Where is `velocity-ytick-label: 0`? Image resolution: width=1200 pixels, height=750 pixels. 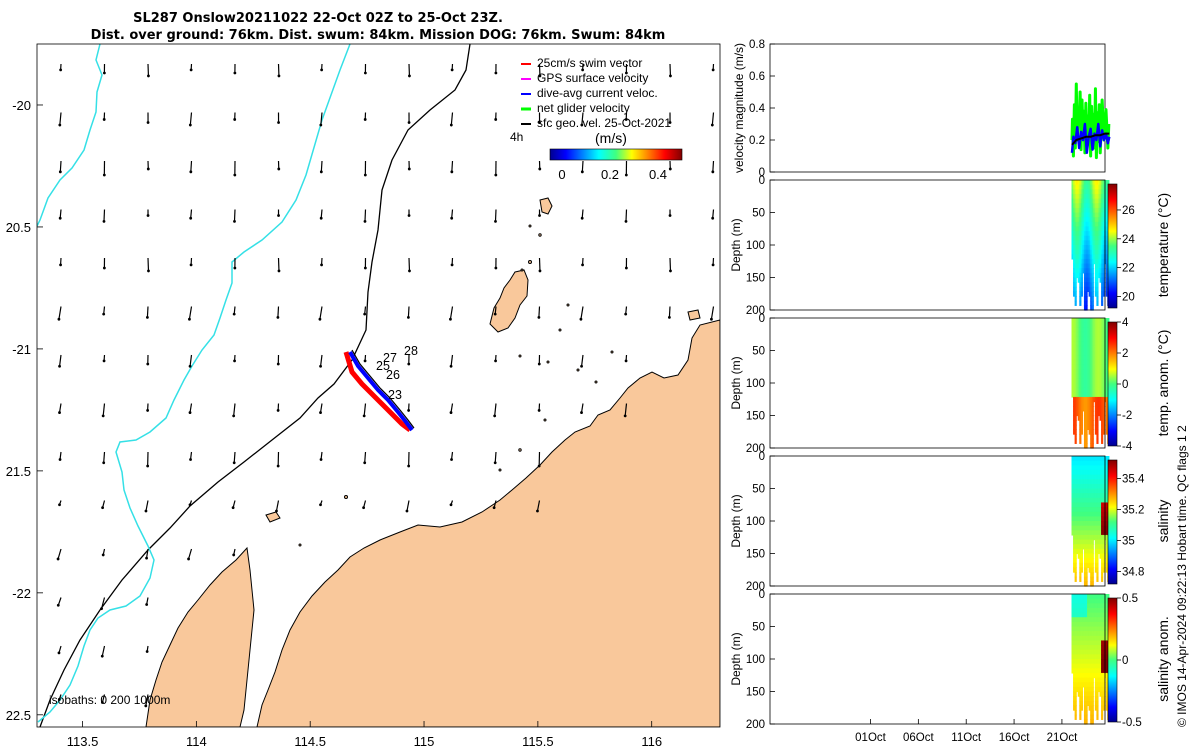 velocity-ytick-label: 0 is located at coordinates (762, 173).